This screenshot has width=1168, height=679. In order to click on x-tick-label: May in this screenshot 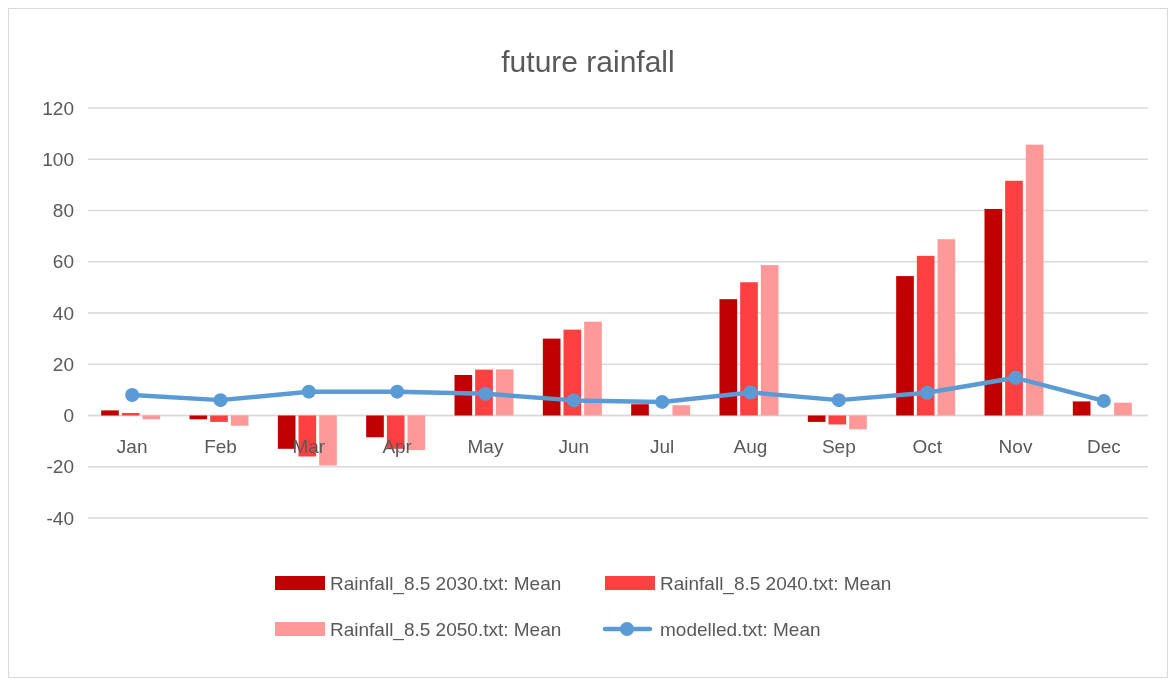, I will do `click(485, 446)`.